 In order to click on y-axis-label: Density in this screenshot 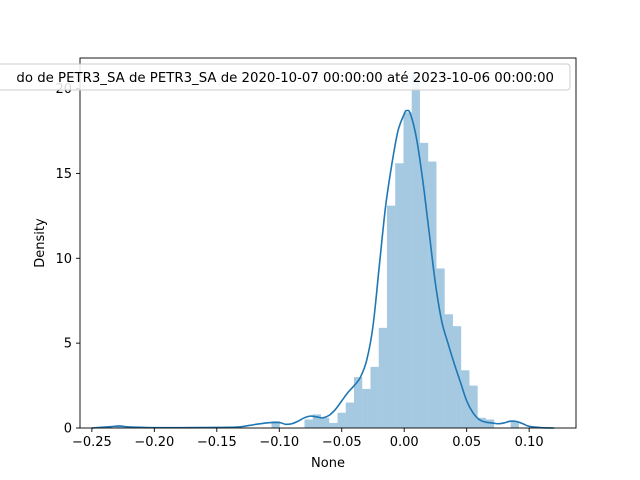, I will do `click(40, 243)`.